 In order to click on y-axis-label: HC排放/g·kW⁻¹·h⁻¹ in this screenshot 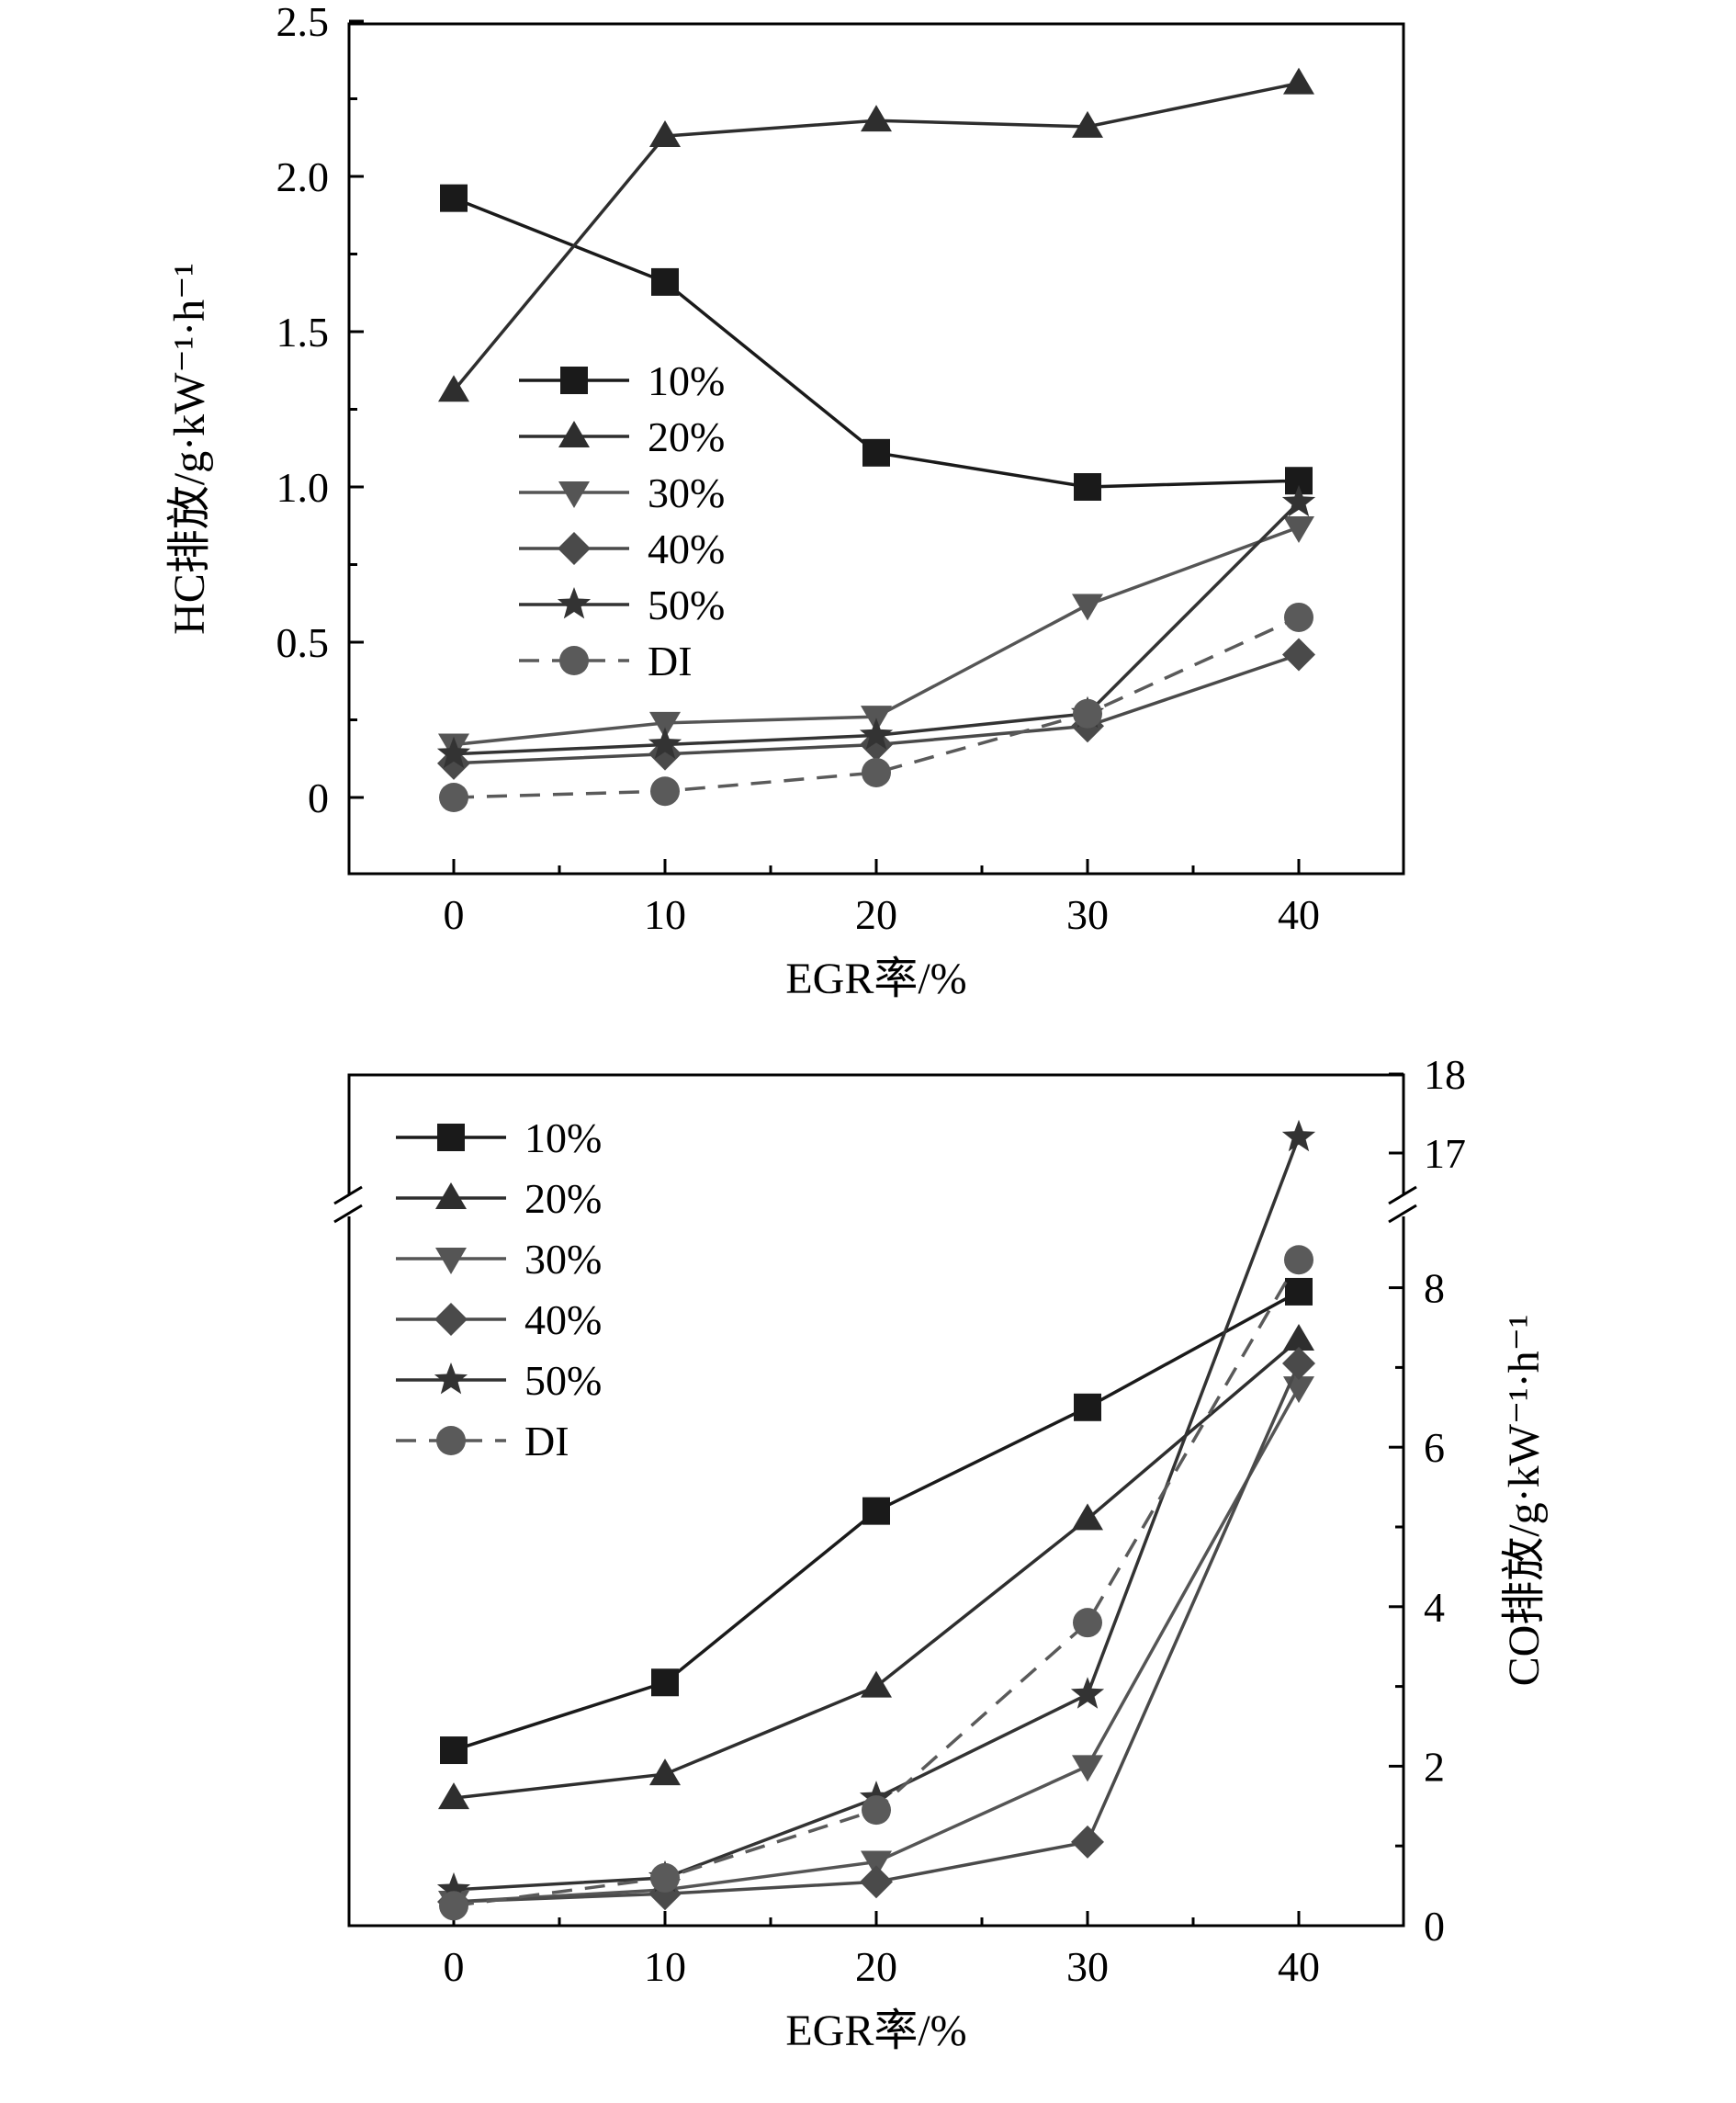, I will do `click(189, 449)`.